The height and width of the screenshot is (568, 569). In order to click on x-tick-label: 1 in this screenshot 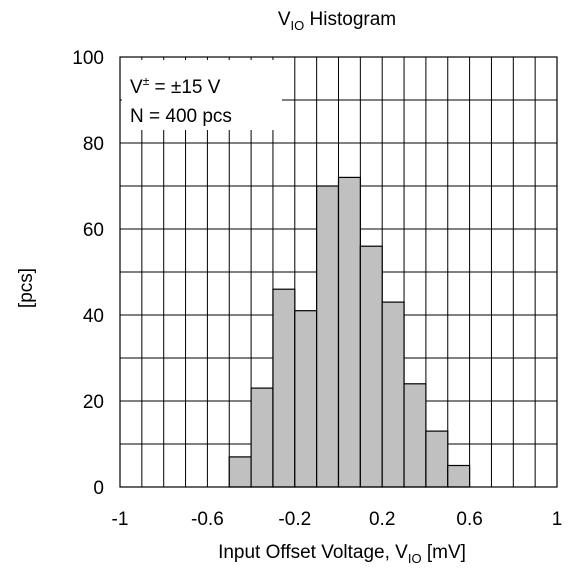, I will do `click(557, 519)`.